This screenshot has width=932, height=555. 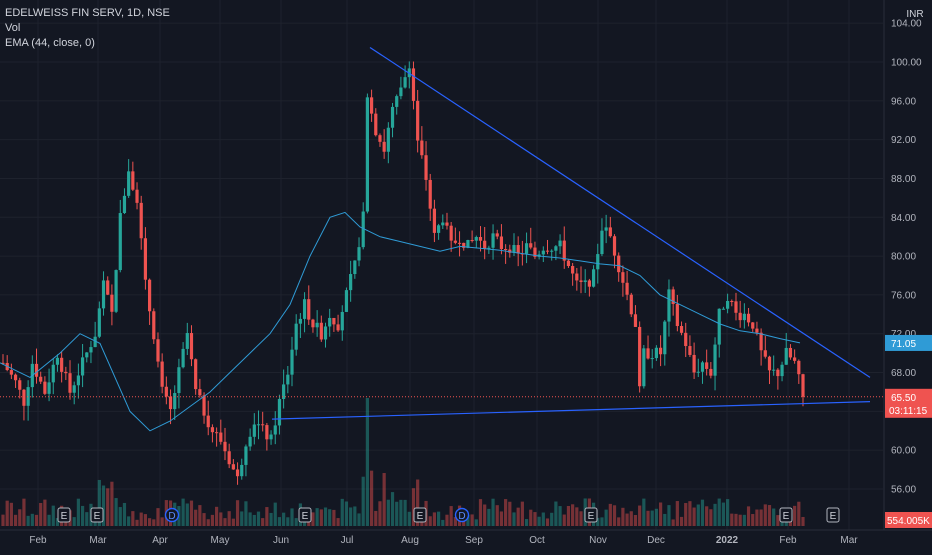 What do you see at coordinates (903, 398) in the screenshot?
I see `price-badge-text: 65.50` at bounding box center [903, 398].